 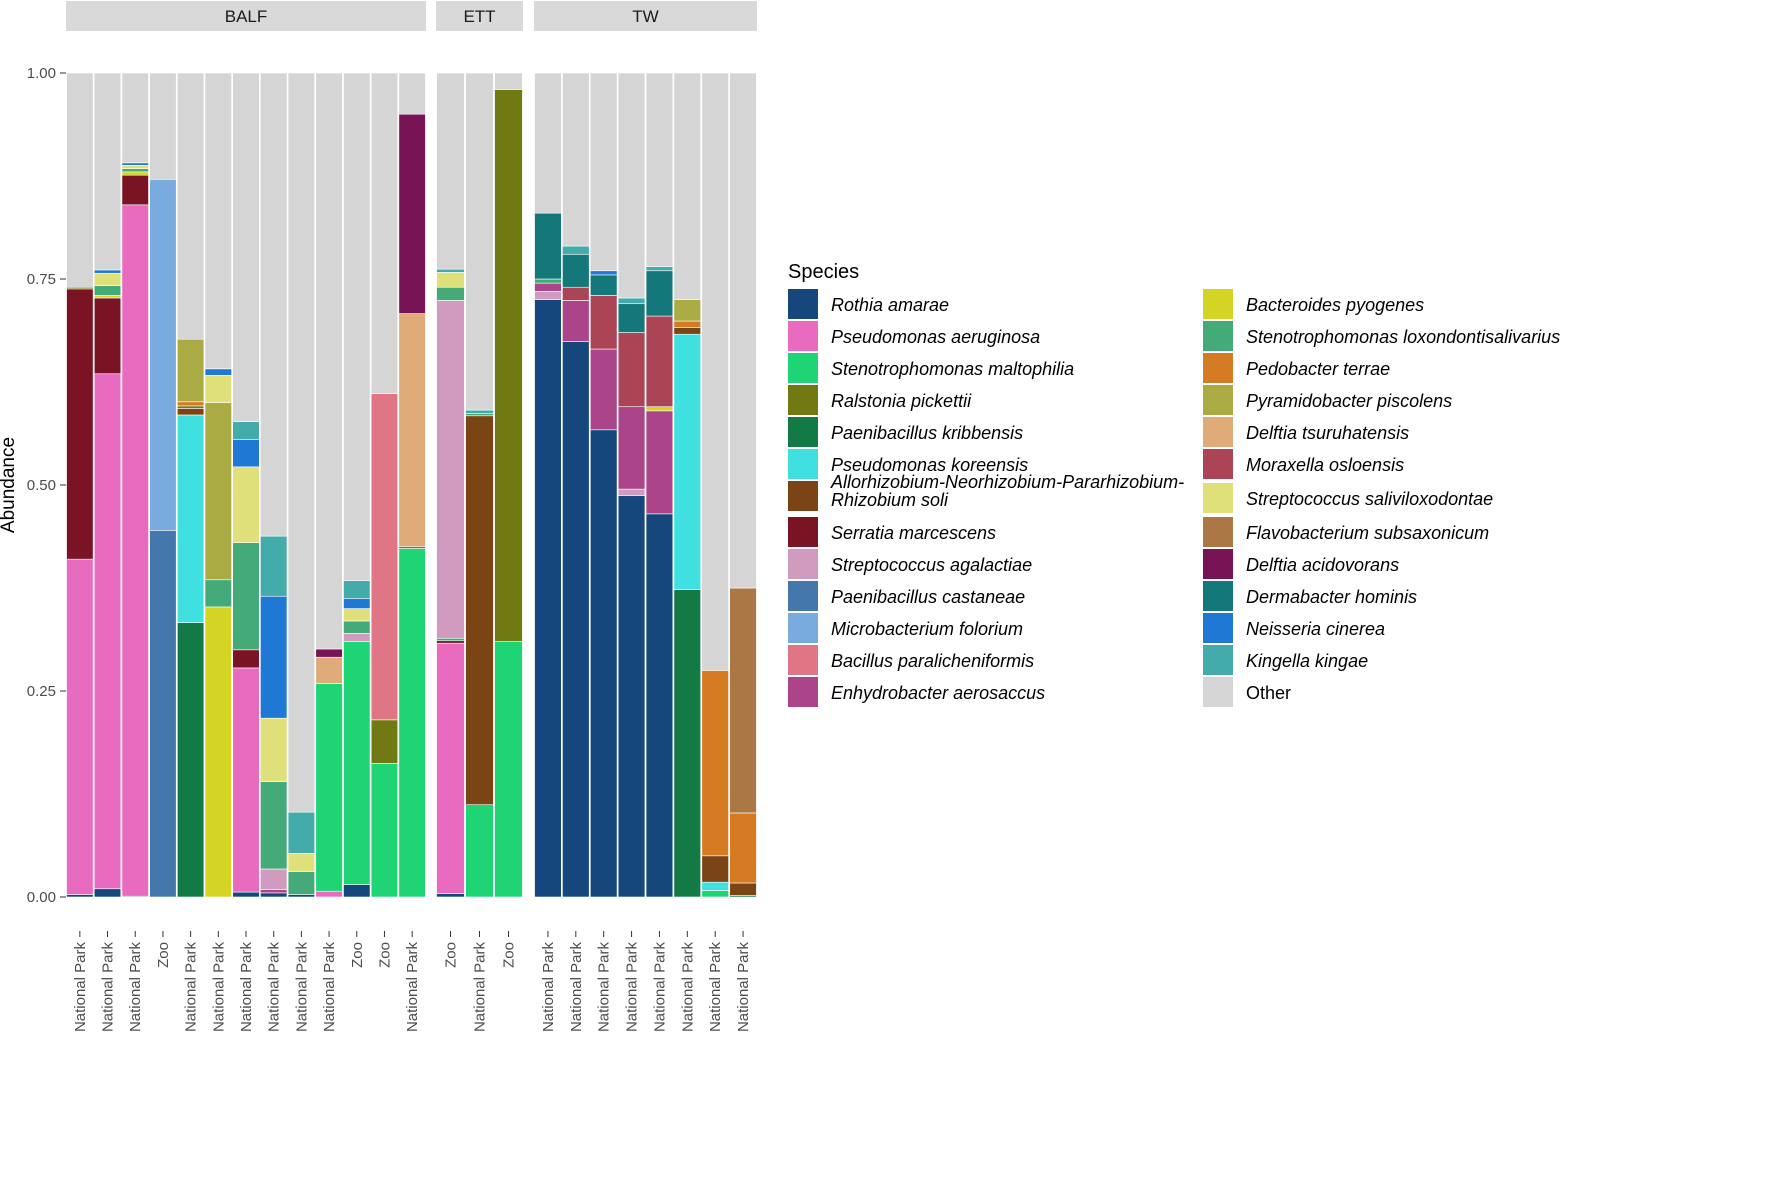 I want to click on y-tick-label: 0.00, so click(x=41, y=897).